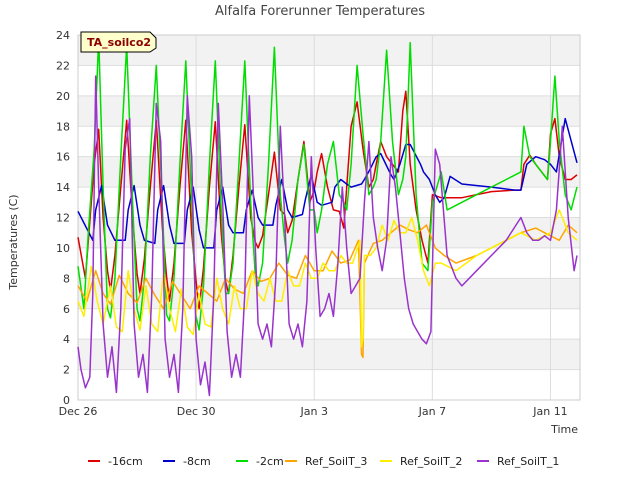 The height and width of the screenshot is (480, 640). I want to click on y-tick-label: 8, so click(66, 278).